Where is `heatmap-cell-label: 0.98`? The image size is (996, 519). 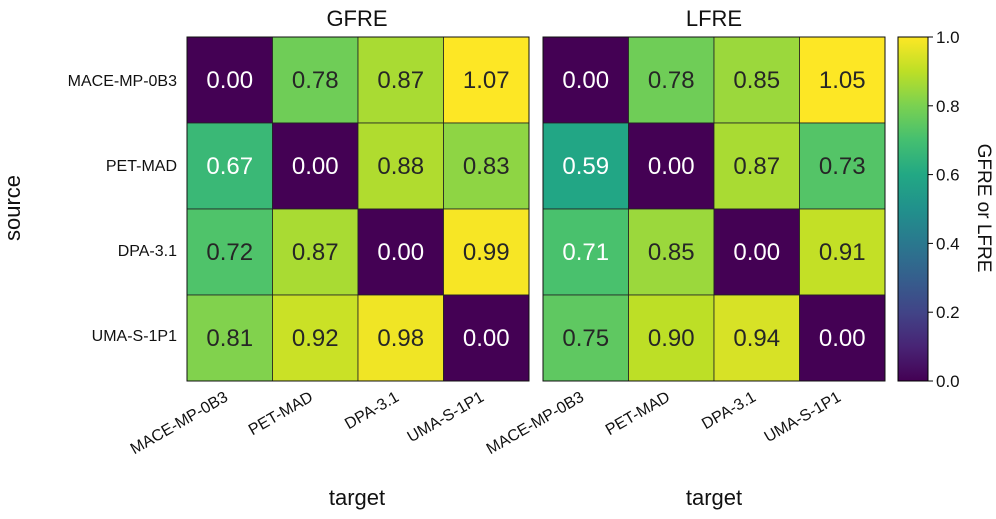
heatmap-cell-label: 0.98 is located at coordinates (400, 338).